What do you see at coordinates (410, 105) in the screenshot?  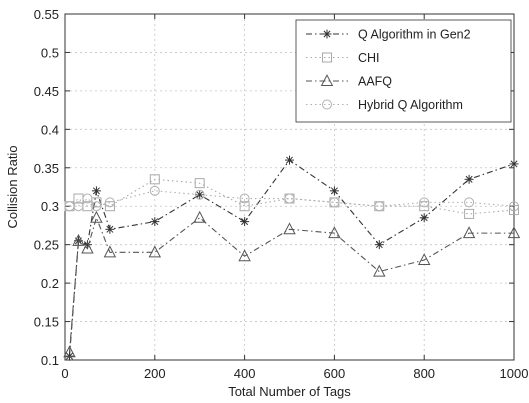 I see `legend-label: Hybrid Q Algorithm` at bounding box center [410, 105].